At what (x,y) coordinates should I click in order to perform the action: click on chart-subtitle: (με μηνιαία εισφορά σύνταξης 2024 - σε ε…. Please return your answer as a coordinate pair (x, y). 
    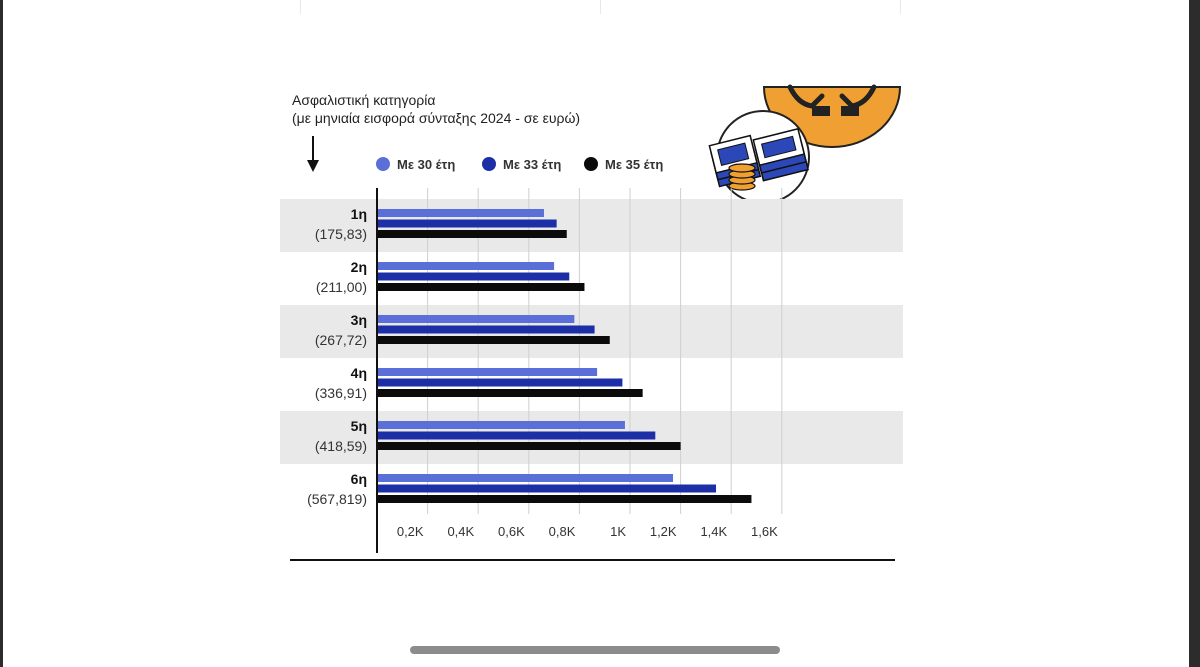
    Looking at the image, I should click on (436, 118).